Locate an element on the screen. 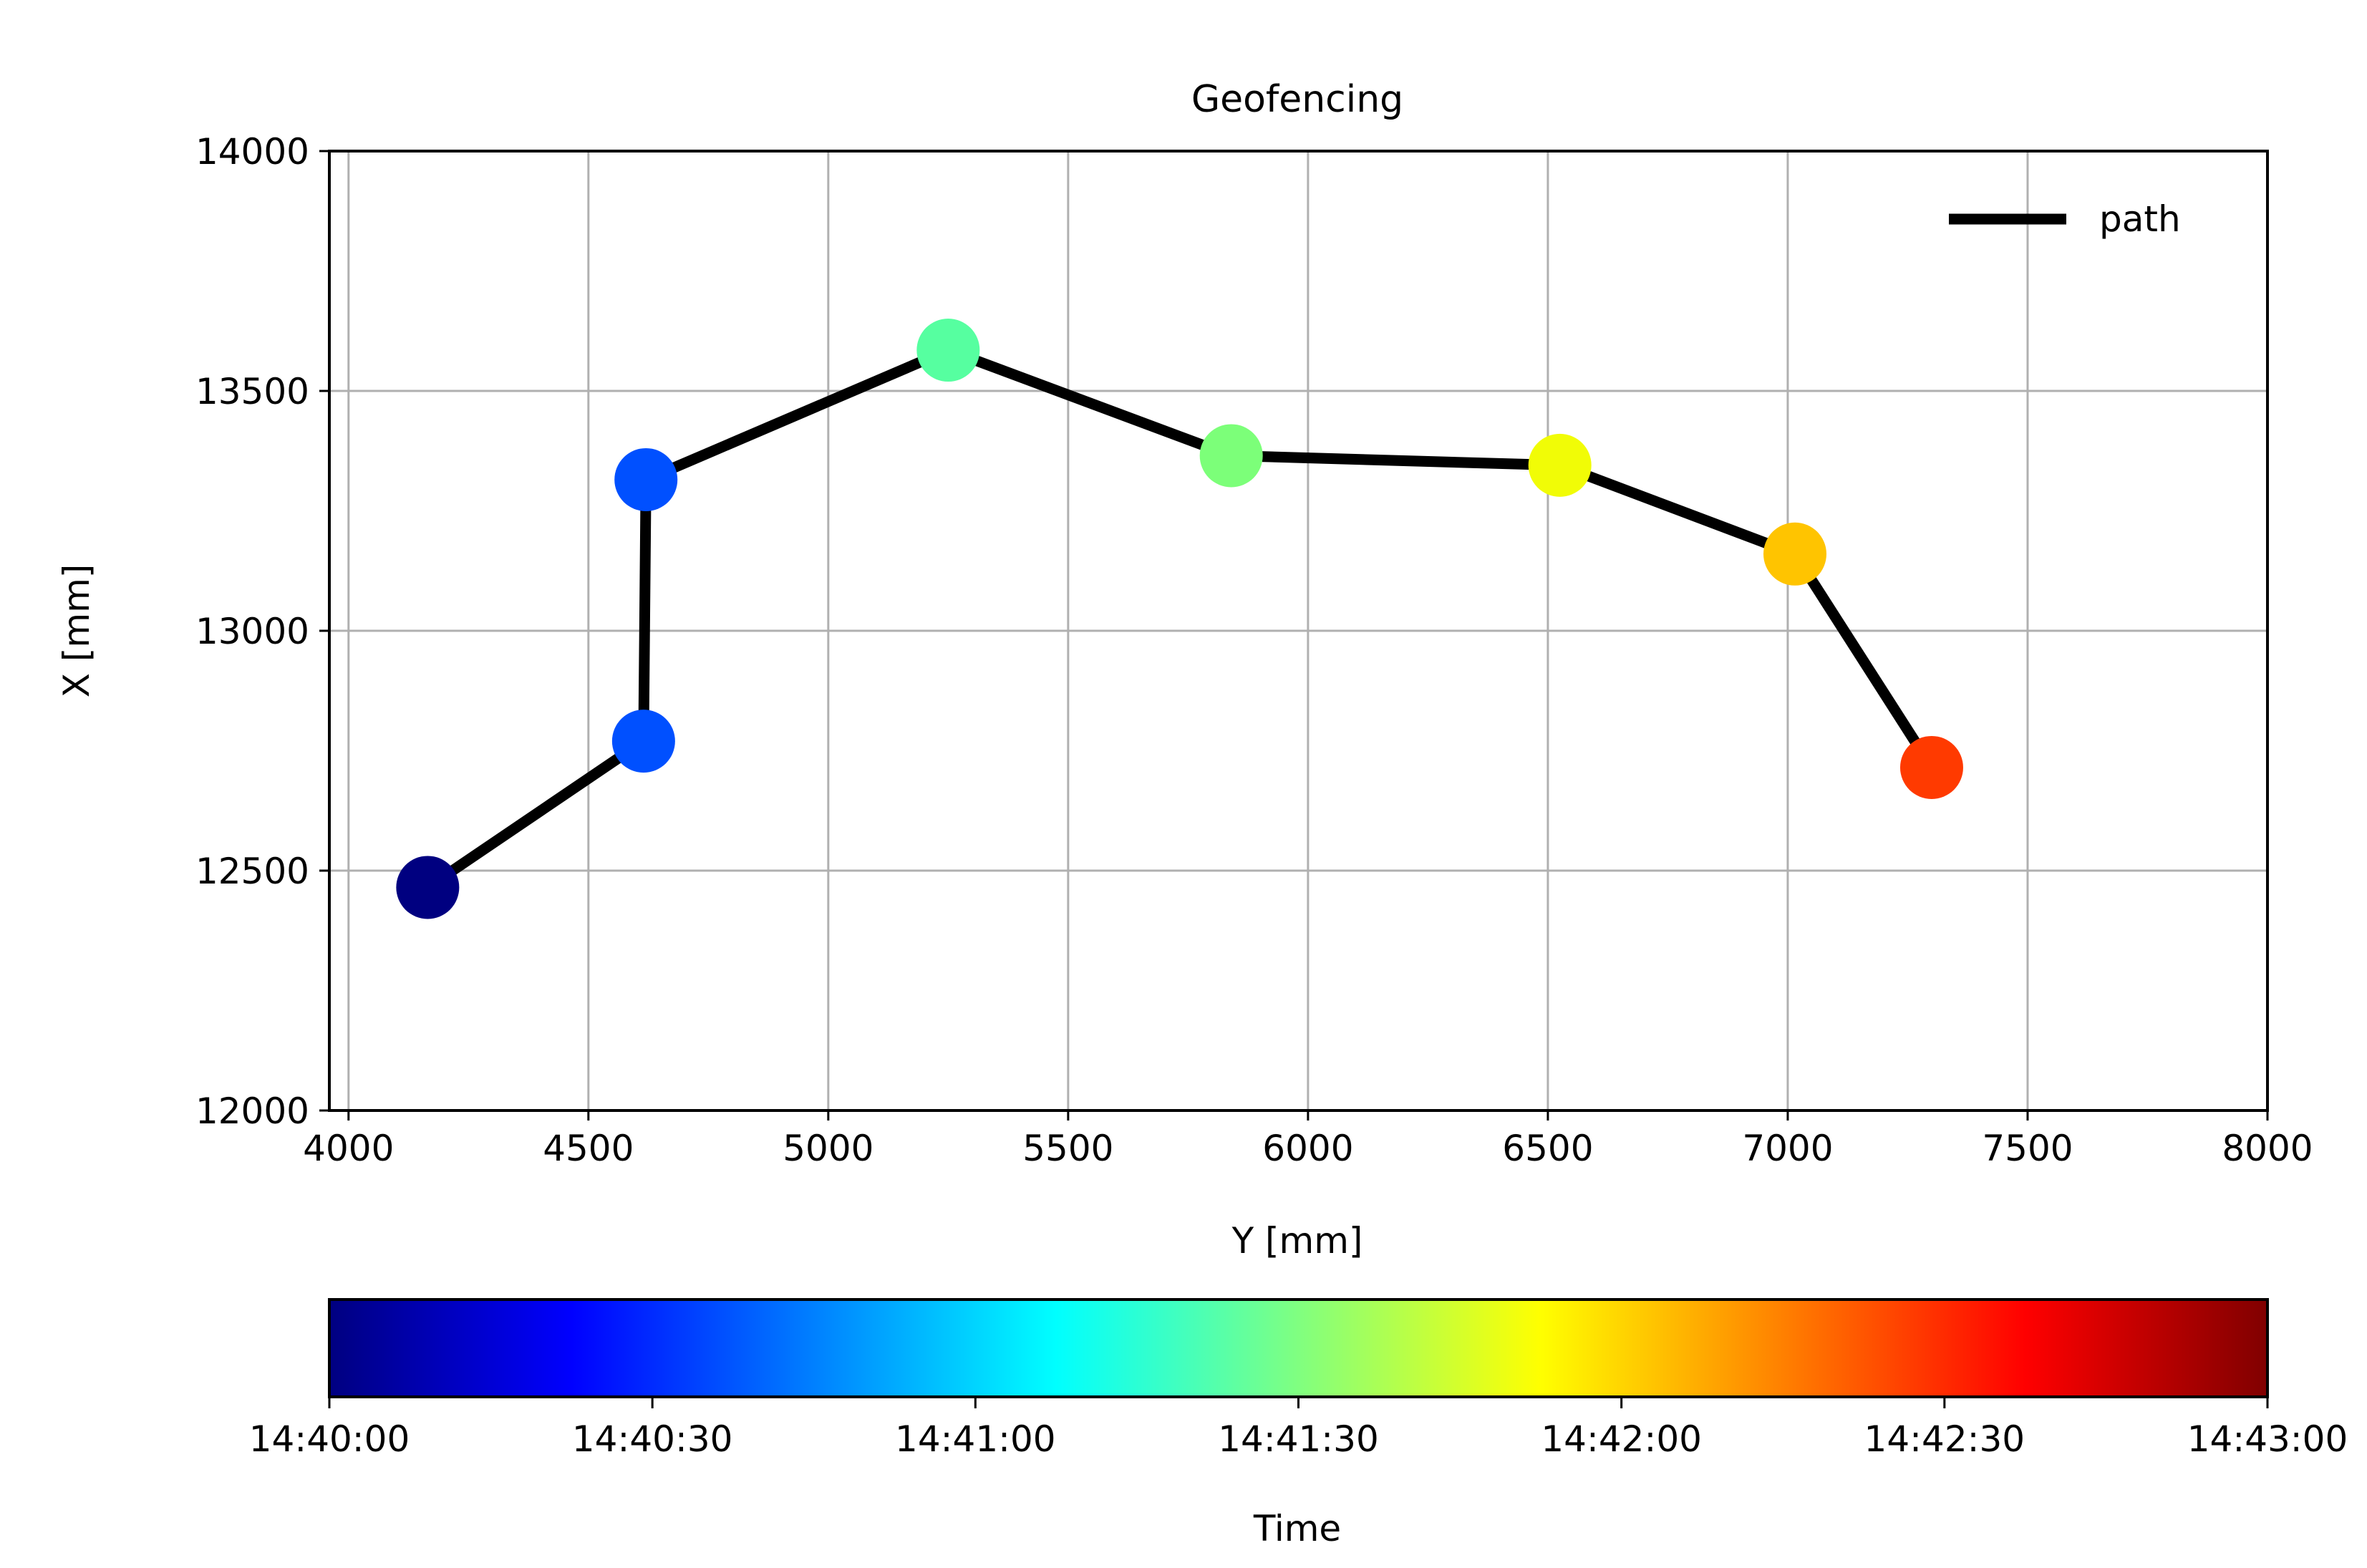  colorbar-tick-label: 14:41:30 is located at coordinates (1299, 1439).